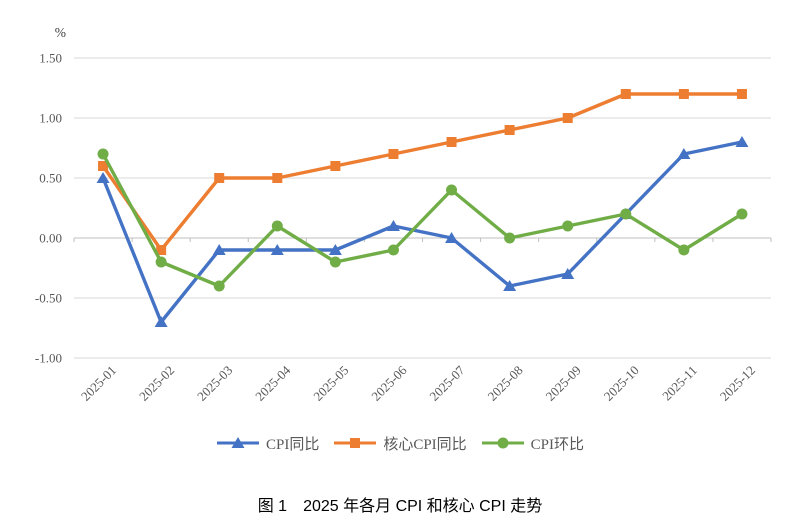  I want to click on figure-caption: 图 1 2025 年各月 CPI 和核心 CPI 走势, so click(400, 506).